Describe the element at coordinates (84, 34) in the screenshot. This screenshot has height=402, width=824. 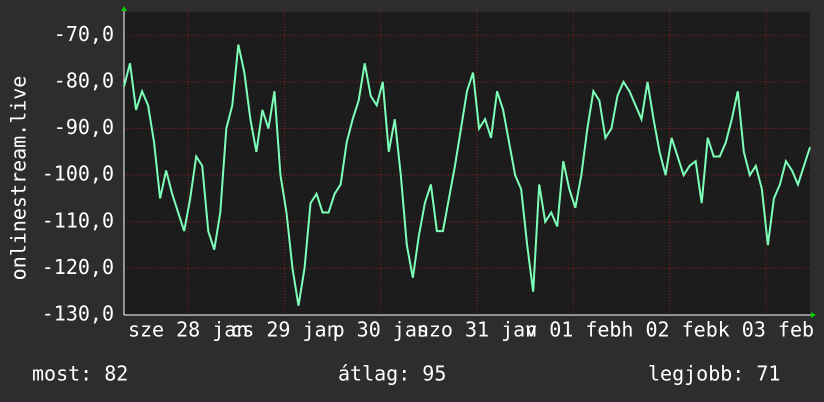
I see `y-tick-label: -70,0` at that location.